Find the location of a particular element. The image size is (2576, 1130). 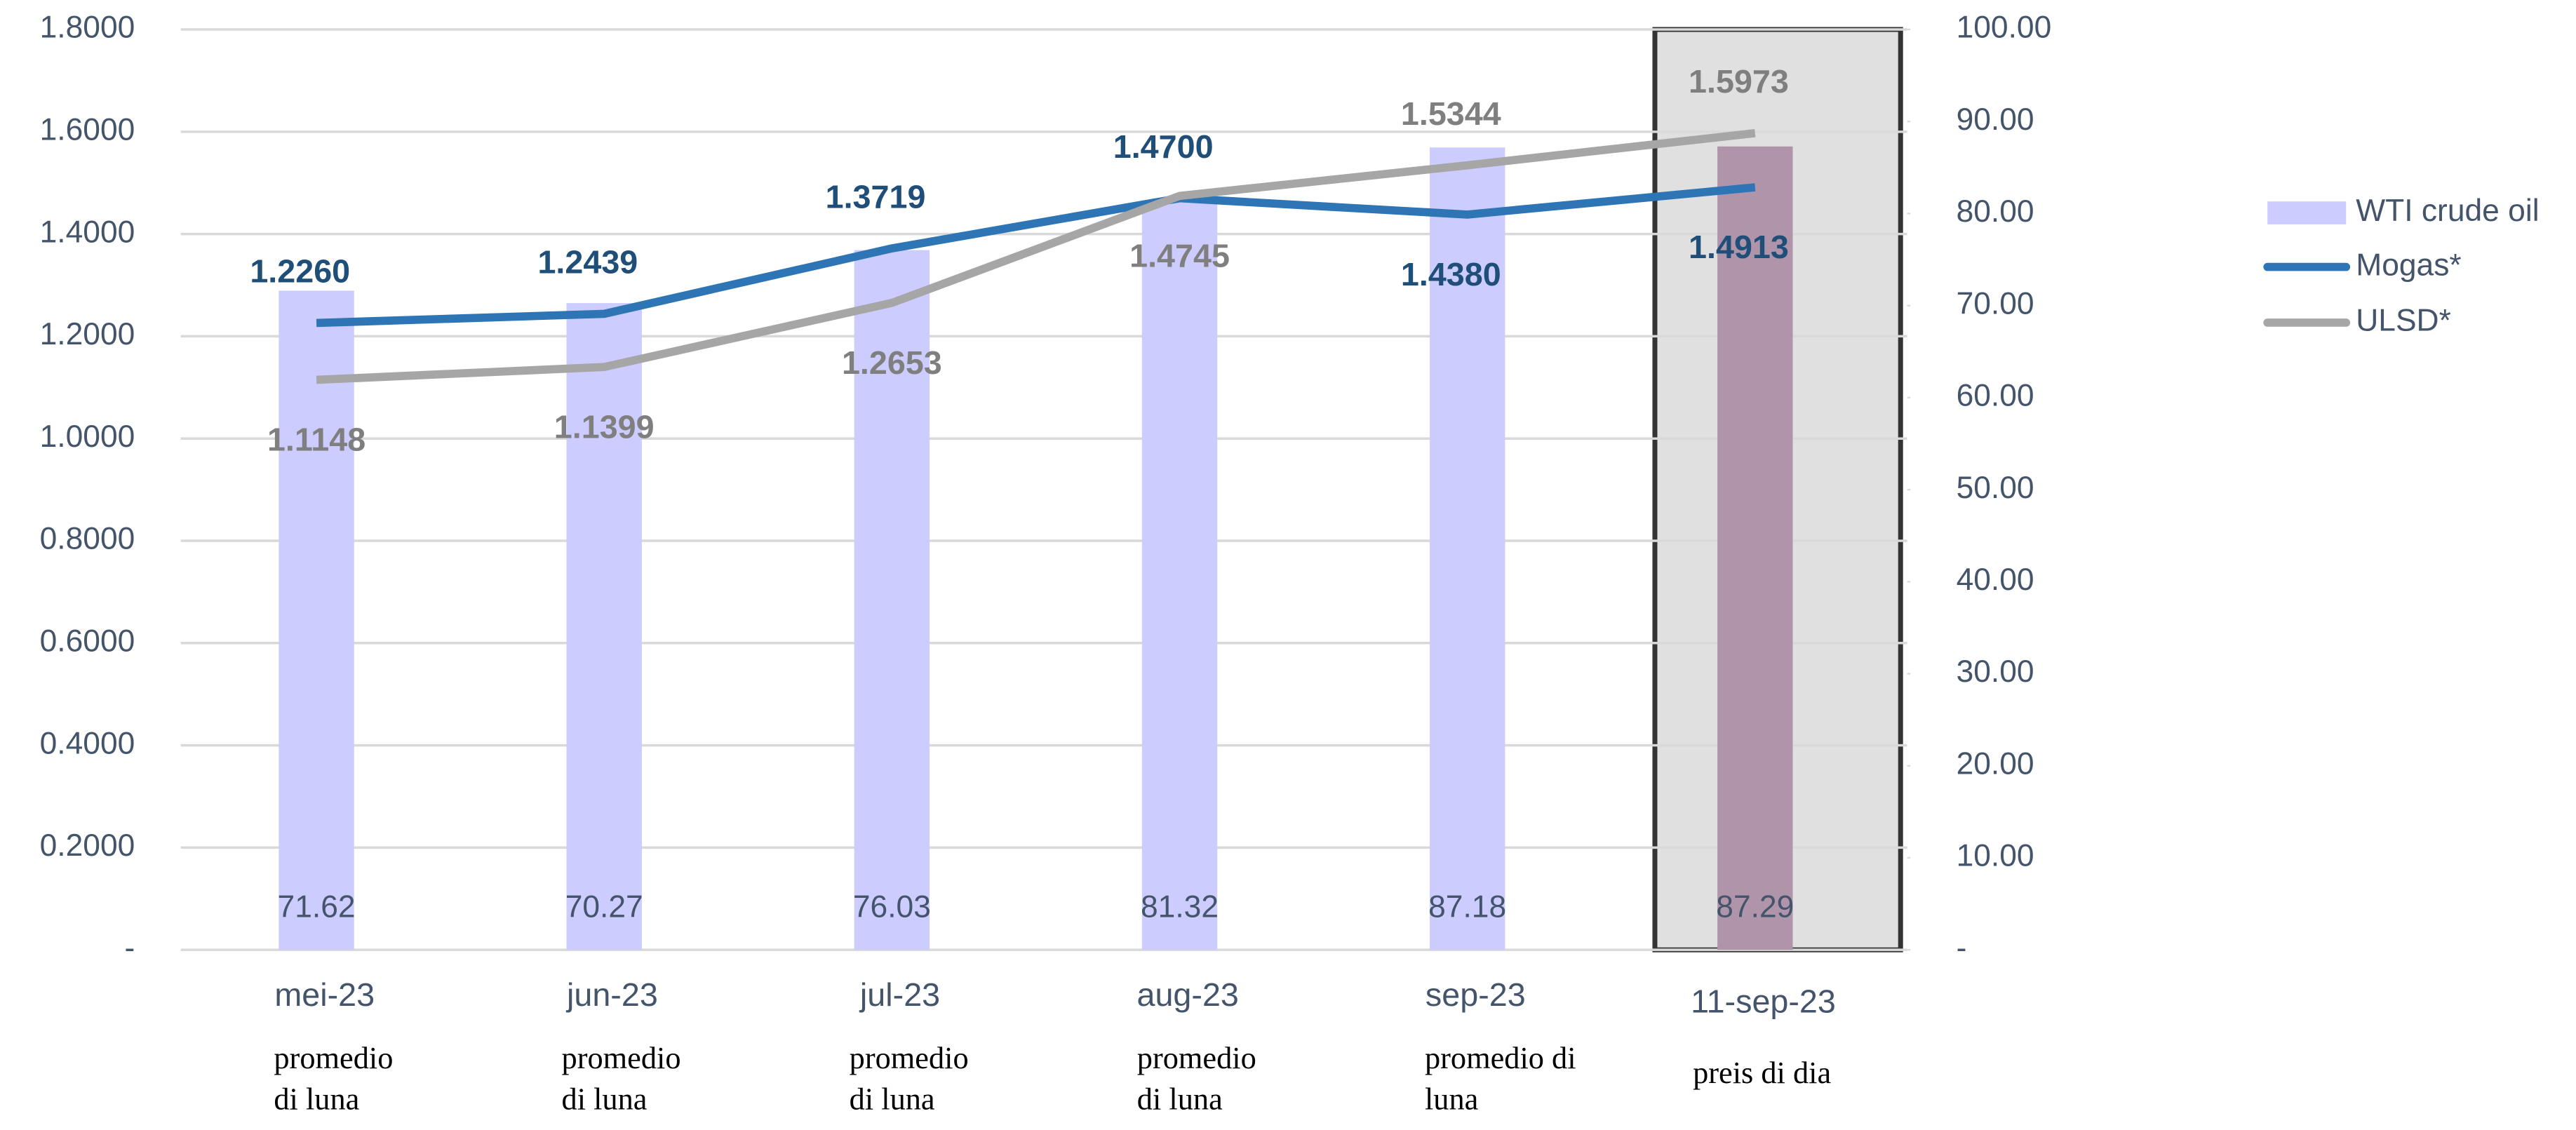

y-tick-label: 1.4000 is located at coordinates (87, 232).